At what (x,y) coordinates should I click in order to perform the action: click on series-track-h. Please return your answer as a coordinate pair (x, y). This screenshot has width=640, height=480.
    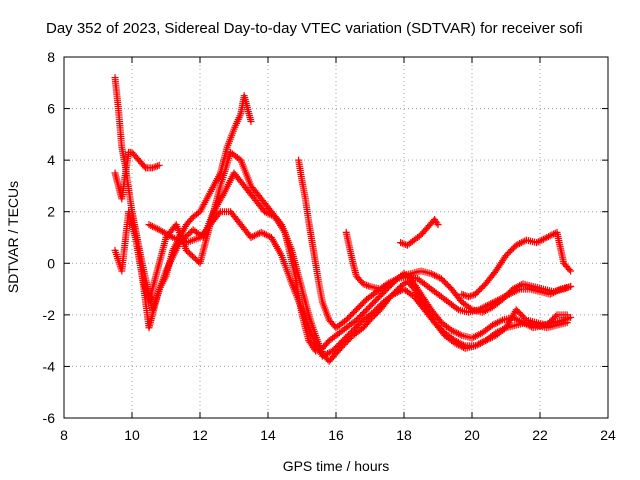
    Looking at the image, I should click on (419, 232).